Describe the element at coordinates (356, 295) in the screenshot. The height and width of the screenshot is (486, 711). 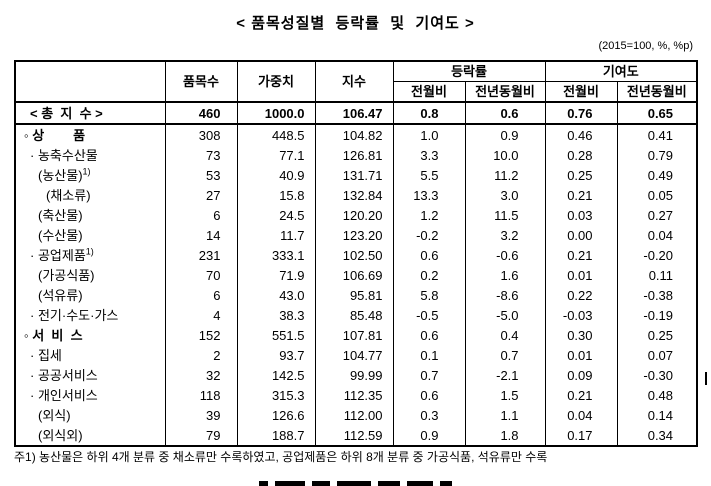
I see `table-row: (석유류) 6 43.0 95.81 5.8 -8.6 0.22 -0.38` at that location.